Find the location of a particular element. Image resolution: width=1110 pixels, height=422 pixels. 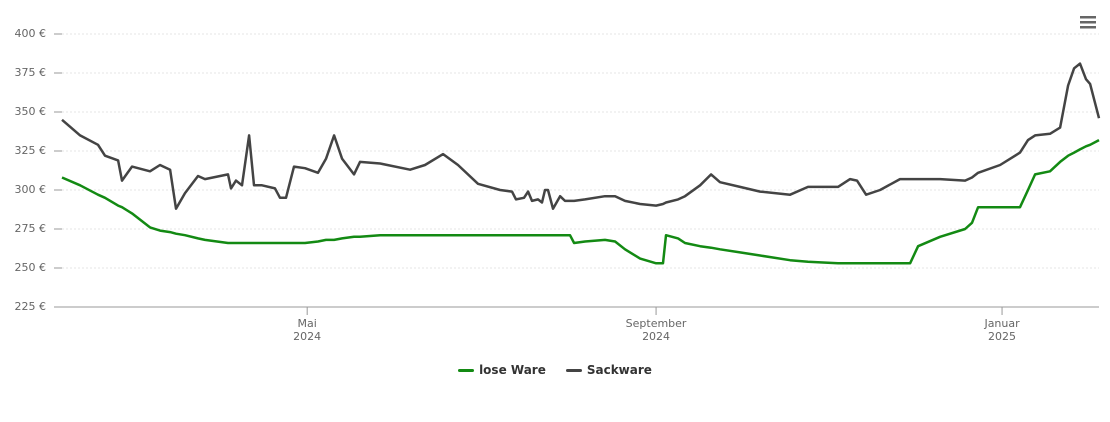

y-tick-label: 250 € is located at coordinates (31, 267).